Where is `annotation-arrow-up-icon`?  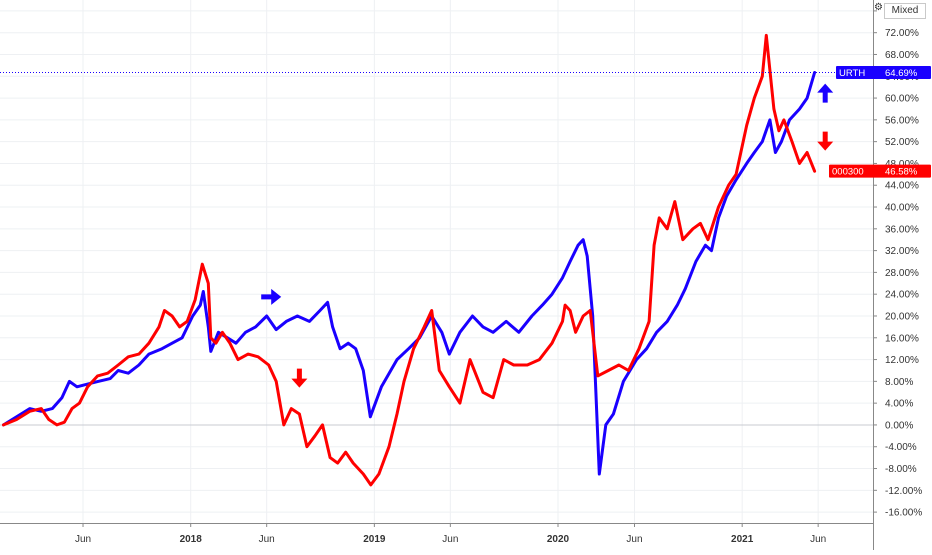 annotation-arrow-up-icon is located at coordinates (825, 93).